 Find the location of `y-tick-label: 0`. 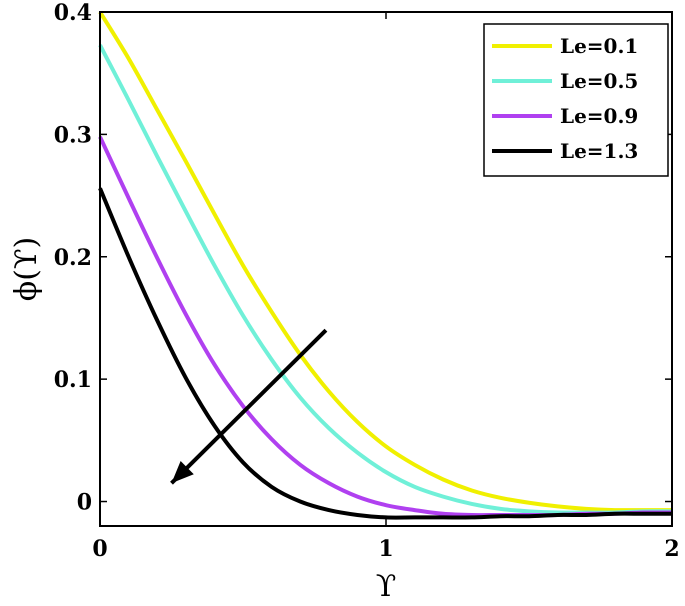

y-tick-label: 0 is located at coordinates (84, 503).